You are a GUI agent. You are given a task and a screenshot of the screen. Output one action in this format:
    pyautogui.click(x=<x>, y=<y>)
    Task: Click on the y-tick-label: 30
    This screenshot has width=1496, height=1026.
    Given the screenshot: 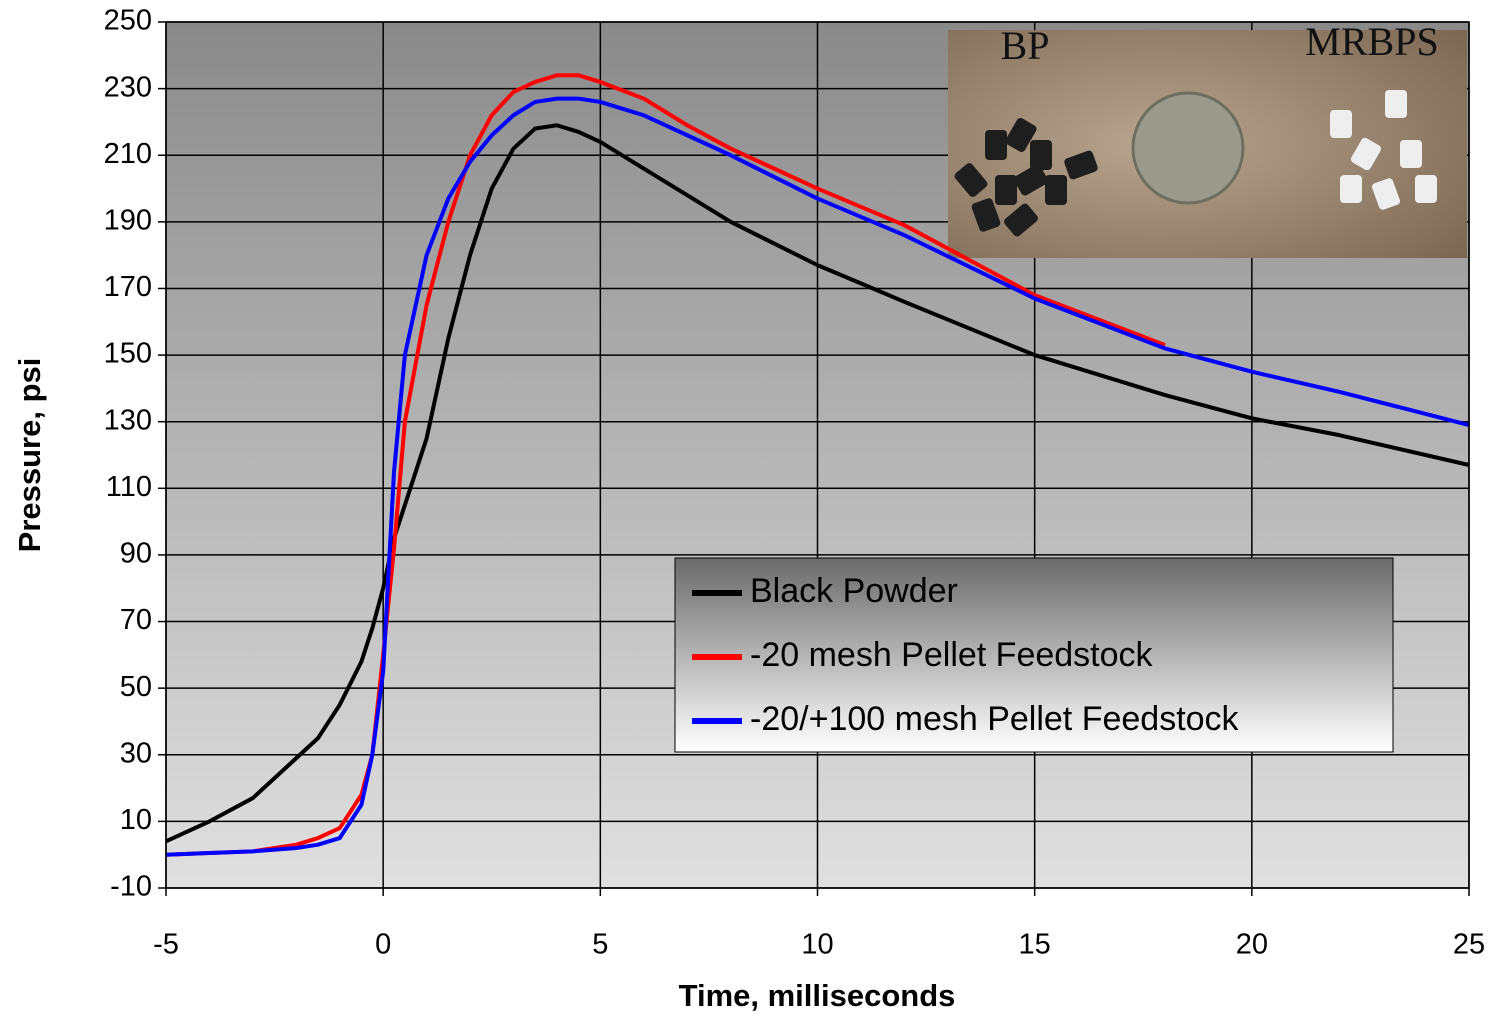 What is the action you would take?
    pyautogui.click(x=136, y=753)
    